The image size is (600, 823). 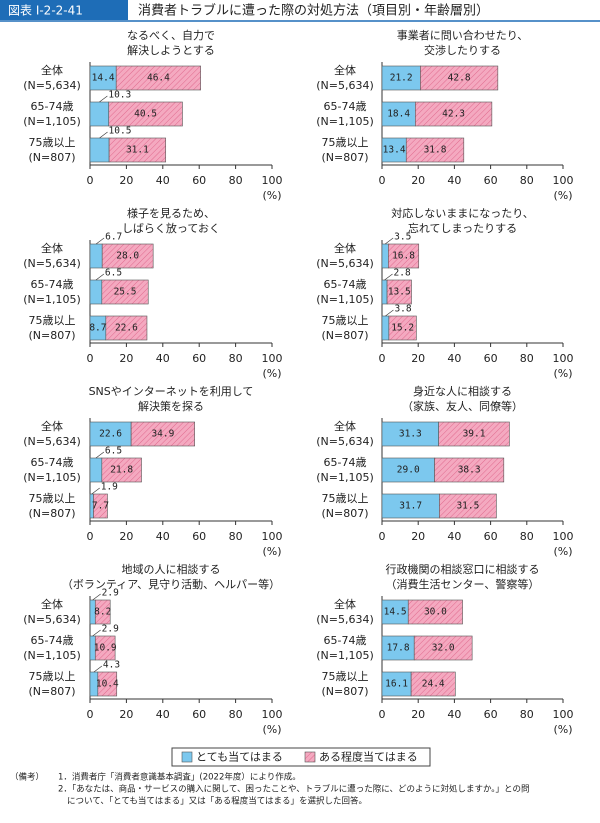 I want to click on header-badge, so click(x=64, y=10).